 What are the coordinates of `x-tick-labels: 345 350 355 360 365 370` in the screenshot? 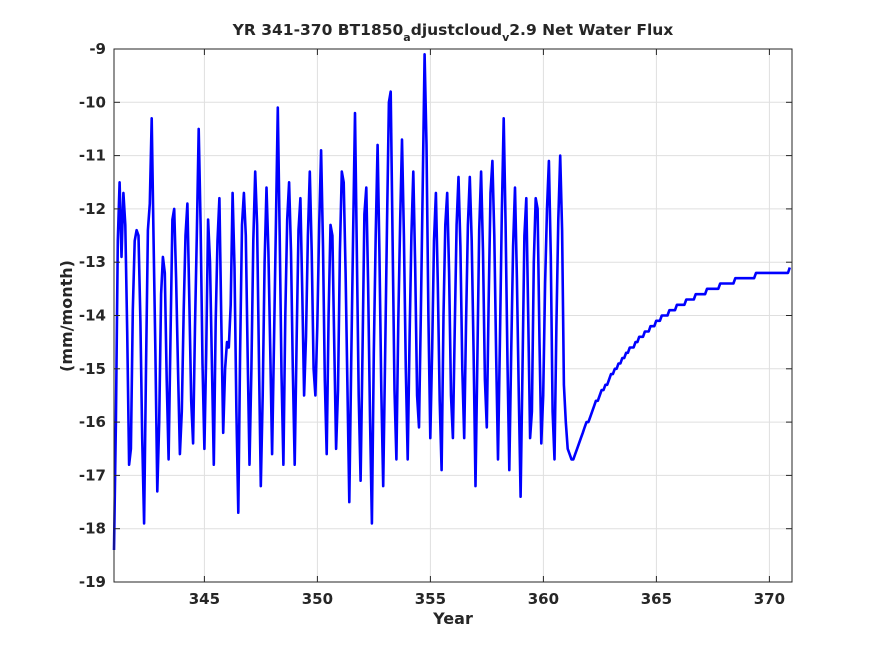 It's located at (487, 599).